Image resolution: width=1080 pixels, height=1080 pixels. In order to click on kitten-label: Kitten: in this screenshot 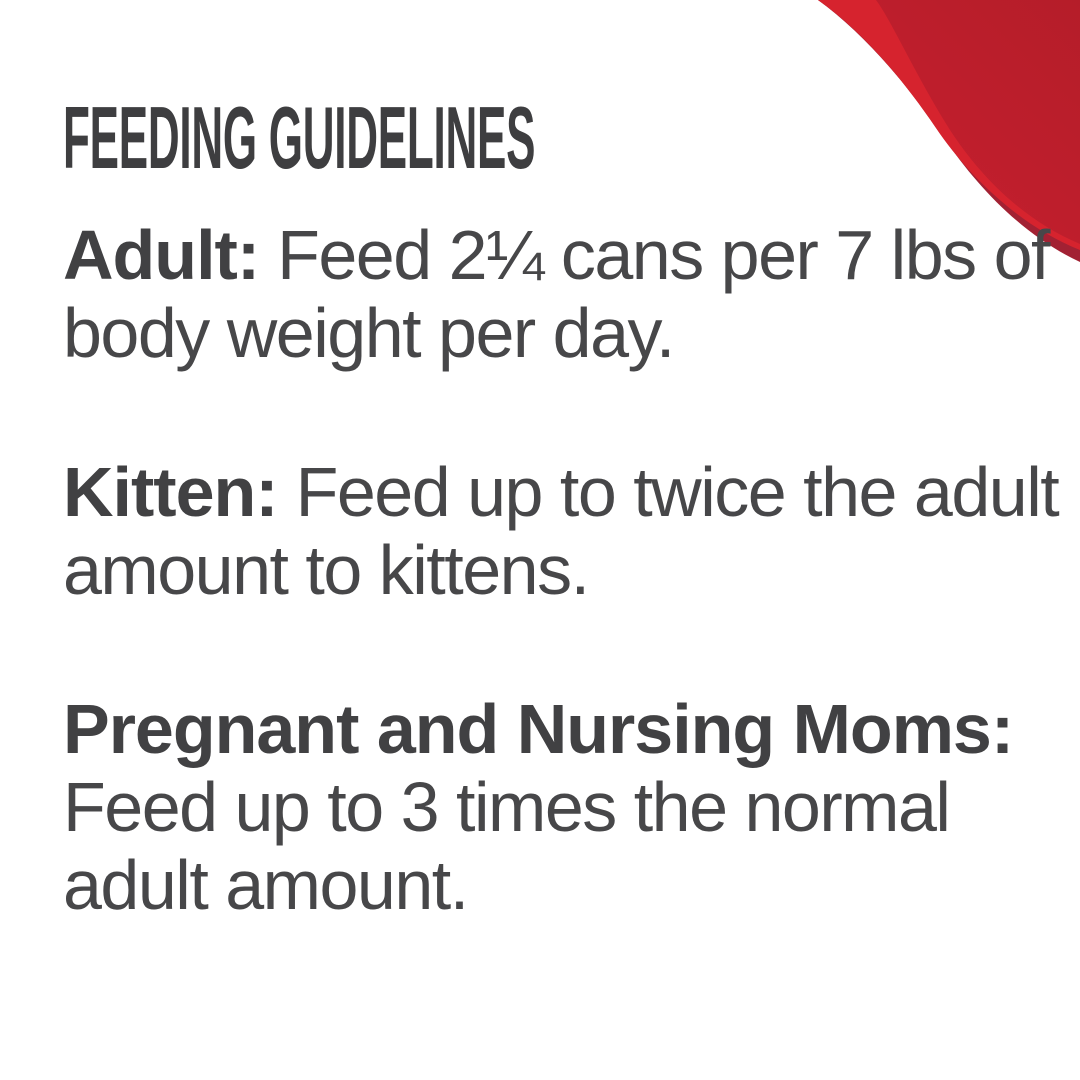, I will do `click(171, 492)`.